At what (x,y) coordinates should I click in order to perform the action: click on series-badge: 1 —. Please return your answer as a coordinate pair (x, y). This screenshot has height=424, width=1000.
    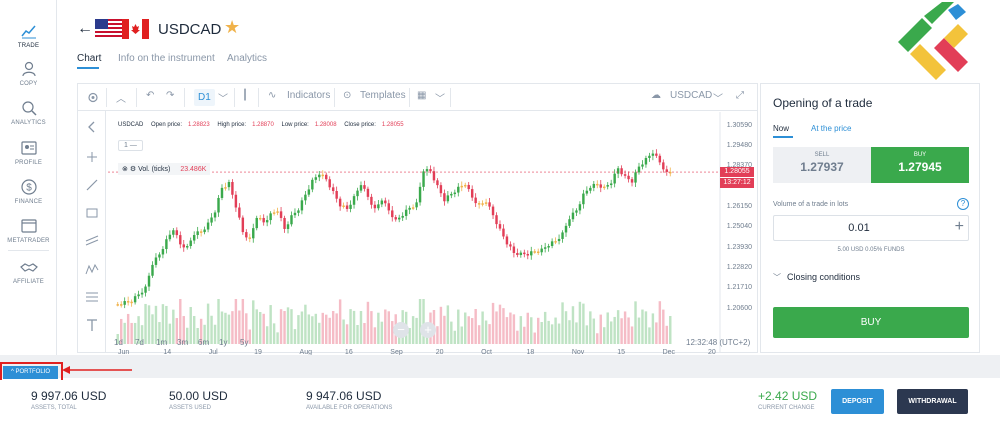
    Looking at the image, I should click on (130, 145).